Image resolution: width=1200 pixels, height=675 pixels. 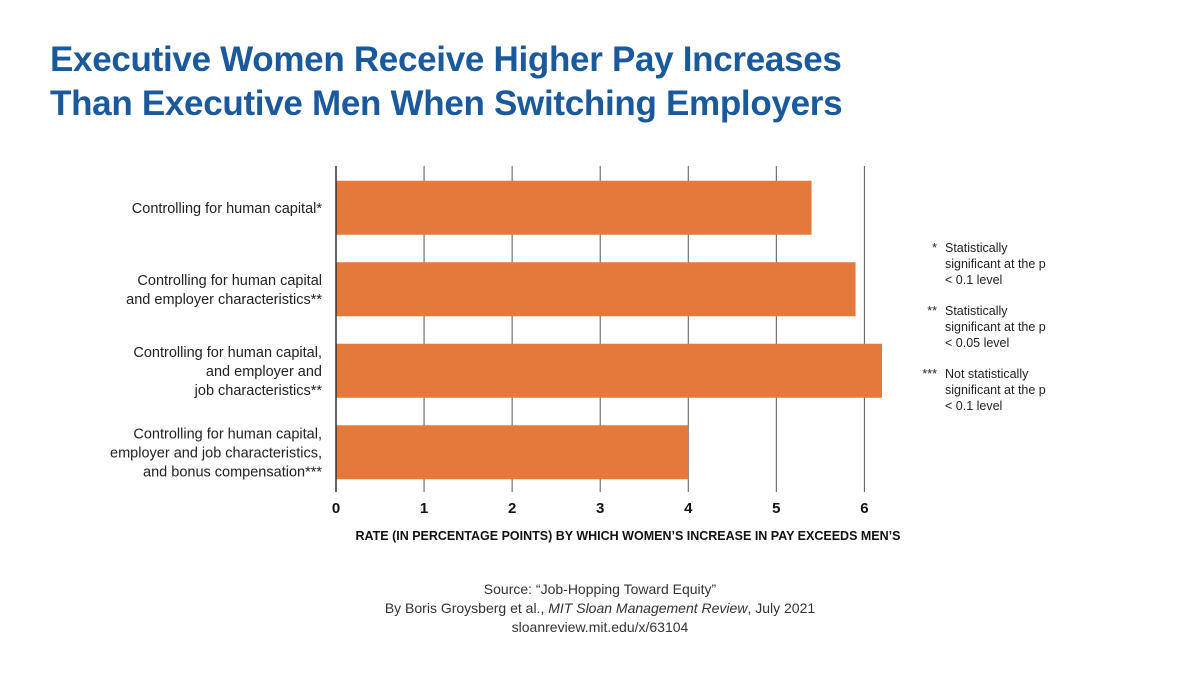 What do you see at coordinates (781, 608) in the screenshot?
I see `source-date: , July 2021` at bounding box center [781, 608].